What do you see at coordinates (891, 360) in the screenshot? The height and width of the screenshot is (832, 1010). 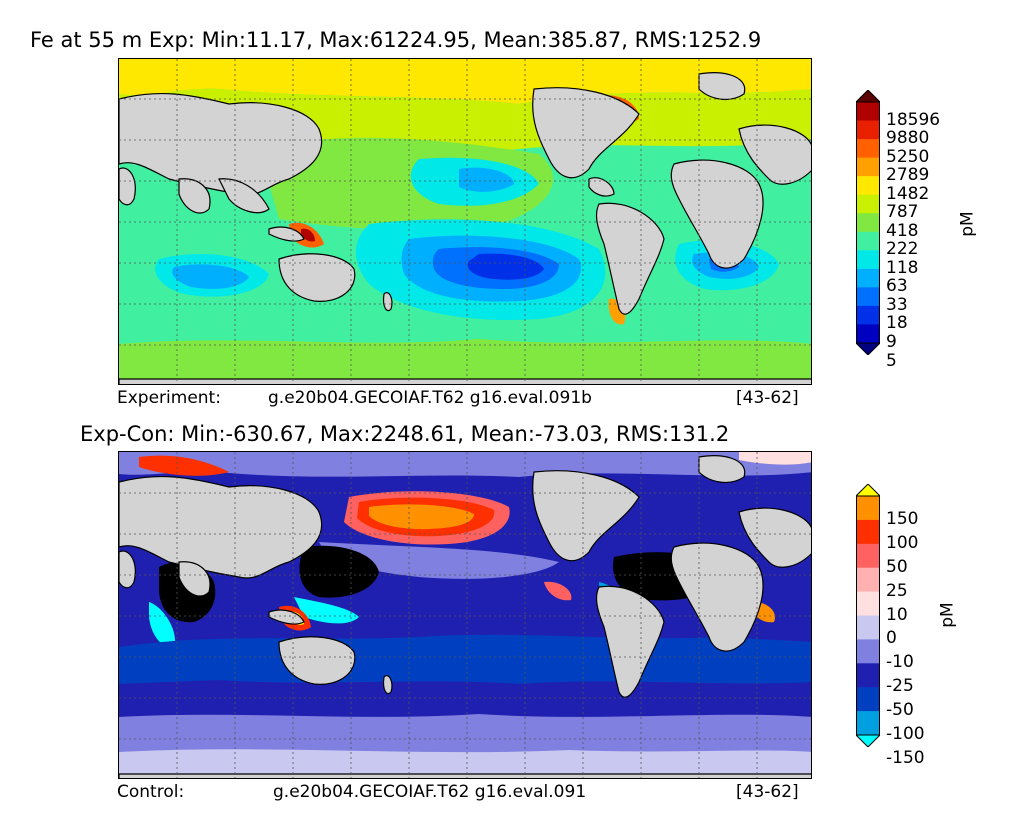 I see `colorbar-tick-label: 5` at bounding box center [891, 360].